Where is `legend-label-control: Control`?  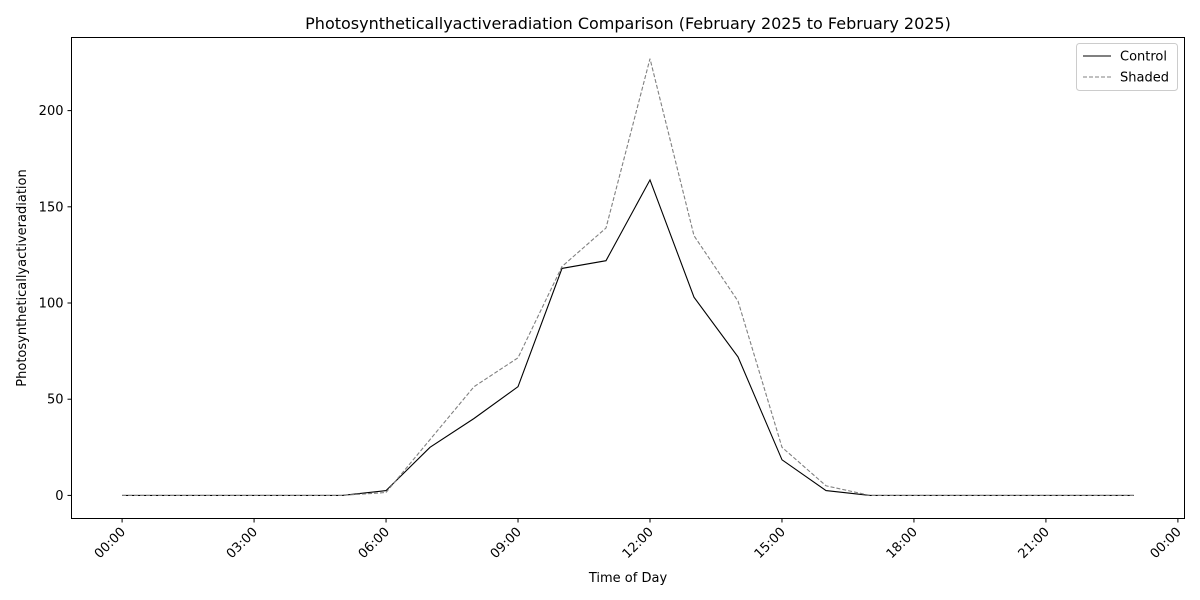
legend-label-control: Control is located at coordinates (1143, 57).